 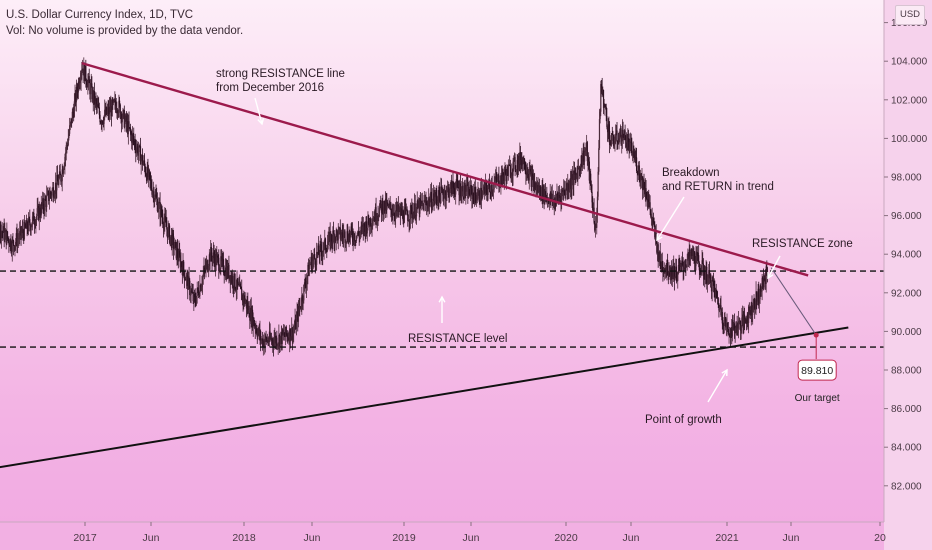 I want to click on x-tick-label: Jun, so click(x=151, y=538).